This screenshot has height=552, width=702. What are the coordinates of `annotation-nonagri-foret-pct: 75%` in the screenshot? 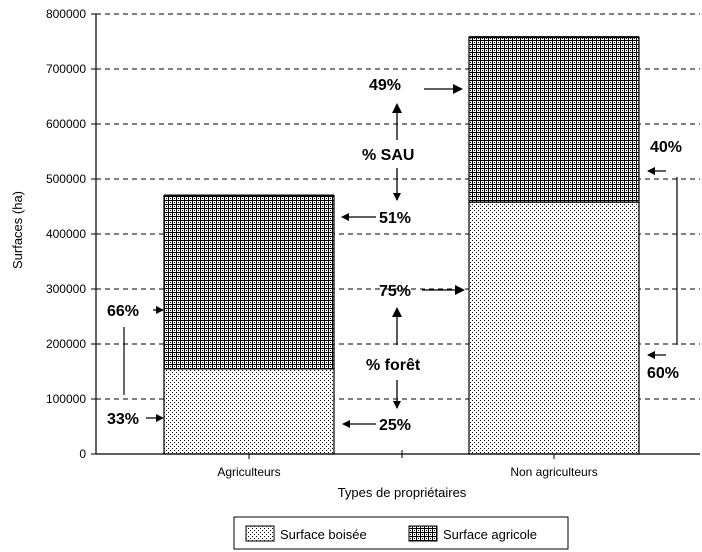 It's located at (395, 291).